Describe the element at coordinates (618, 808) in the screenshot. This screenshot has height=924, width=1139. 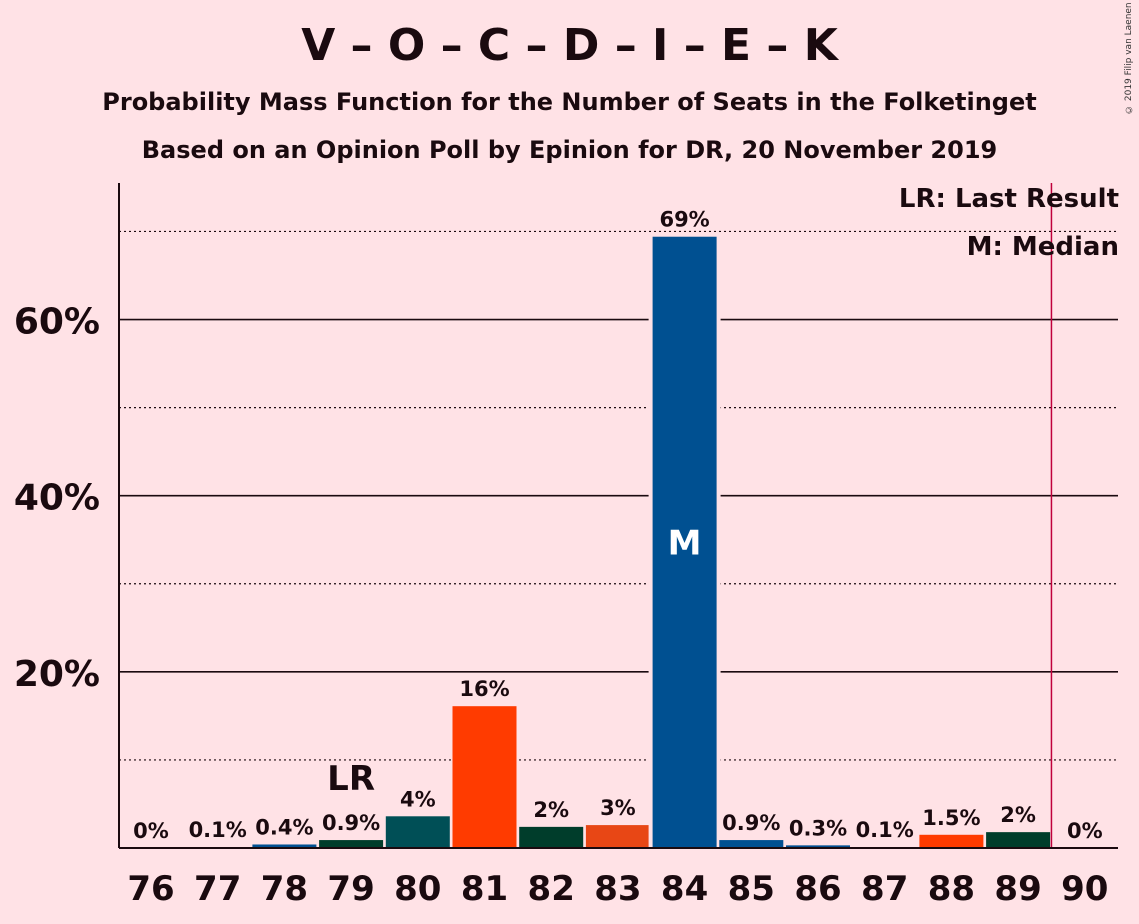
I see `value-label: 3%` at that location.